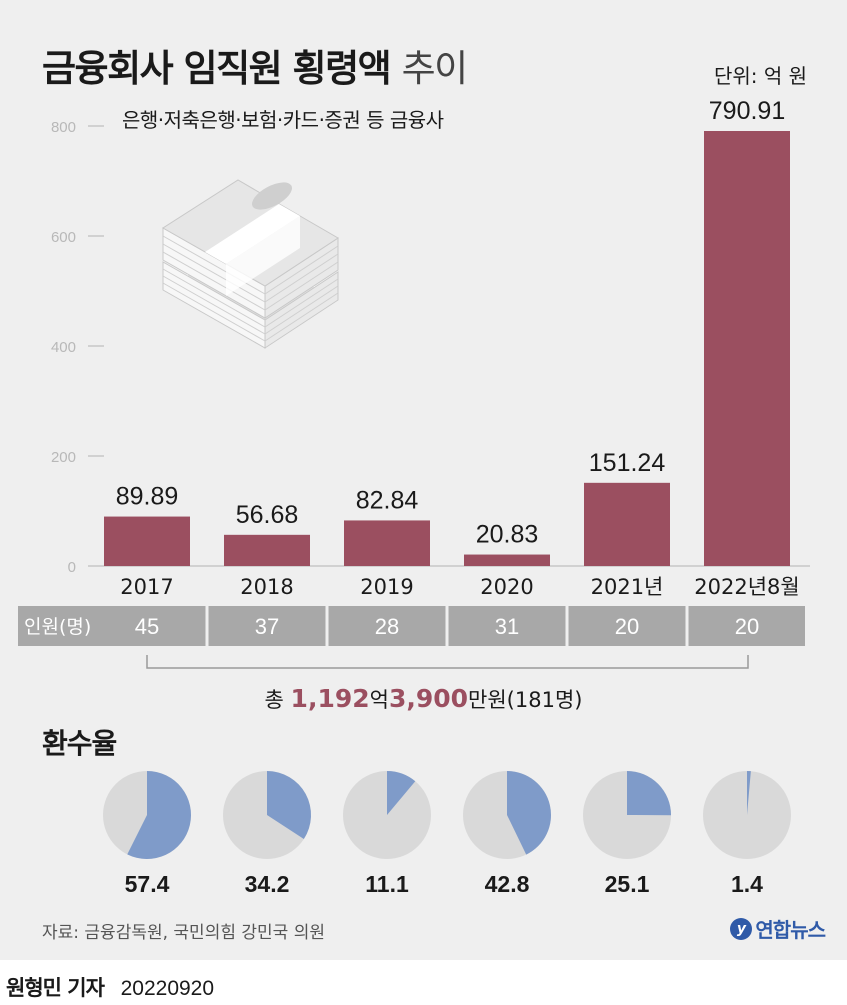  I want to click on logo-text: 연합뉴스, so click(790, 930).